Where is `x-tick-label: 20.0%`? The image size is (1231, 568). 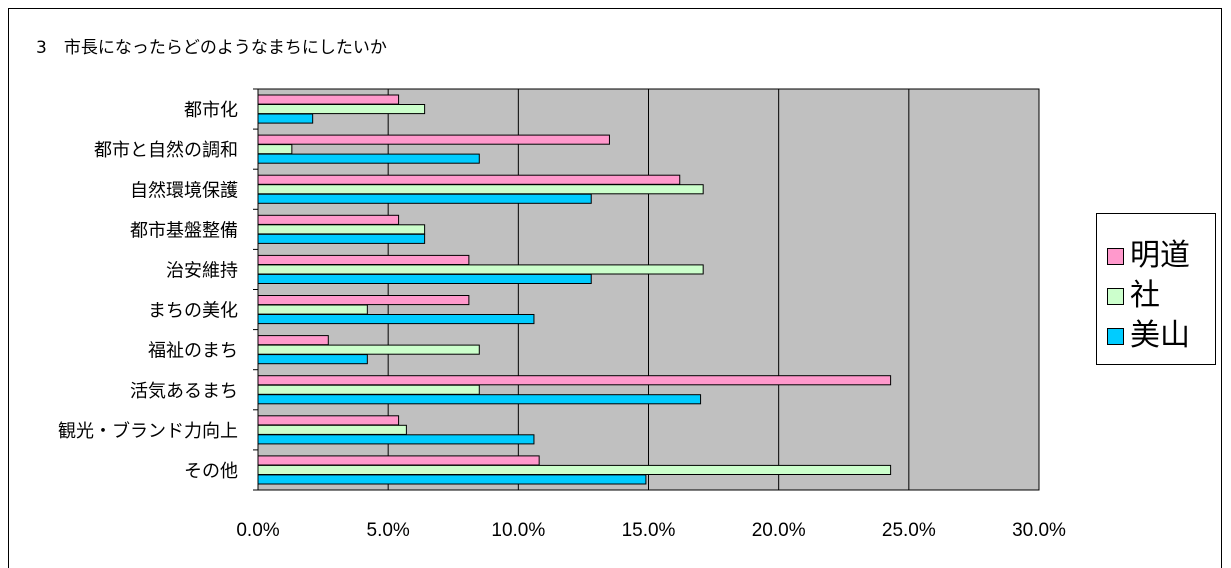 x-tick-label: 20.0% is located at coordinates (779, 530).